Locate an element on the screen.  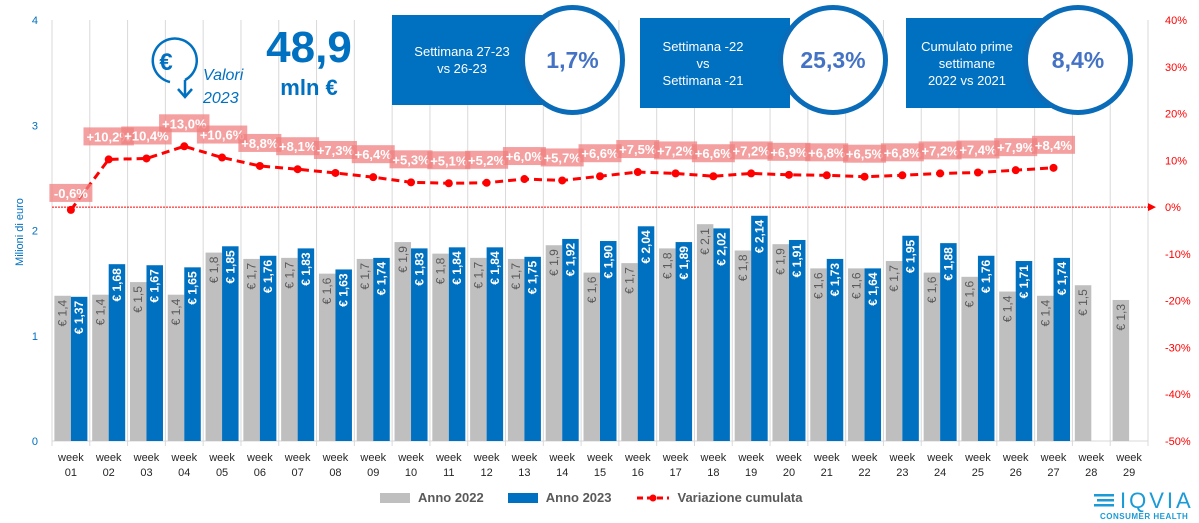
bar-2023-label: € 1,73 is located at coordinates (835, 280).